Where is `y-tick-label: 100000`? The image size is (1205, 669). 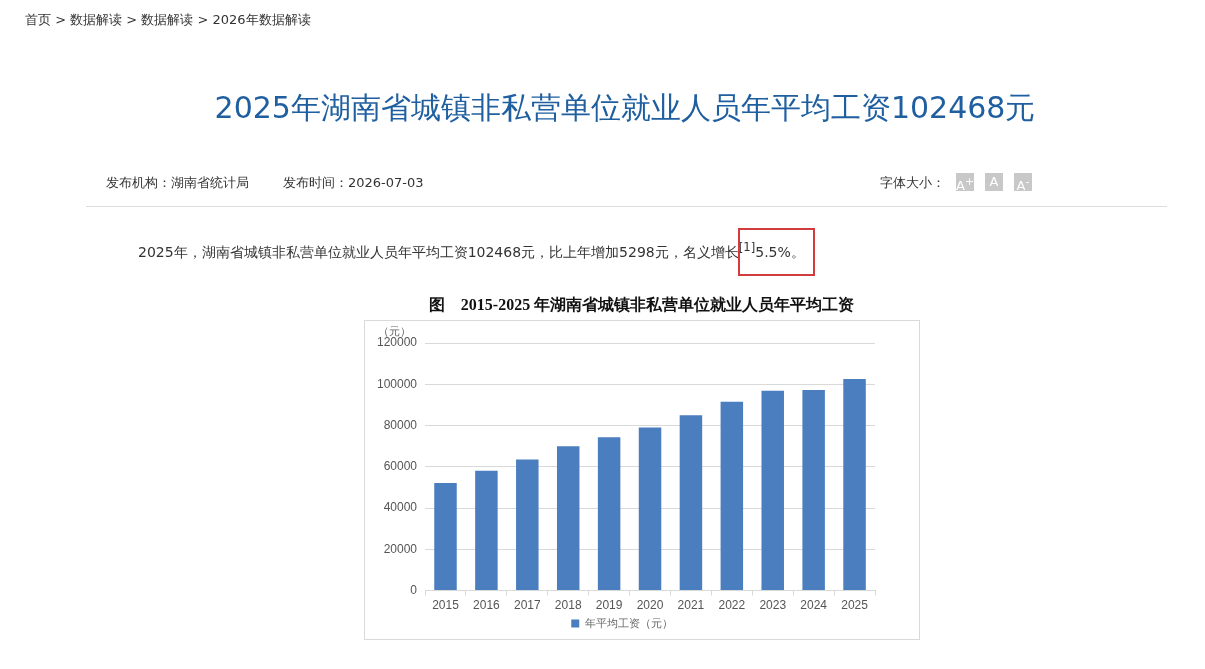
y-tick-label: 100000 is located at coordinates (397, 383).